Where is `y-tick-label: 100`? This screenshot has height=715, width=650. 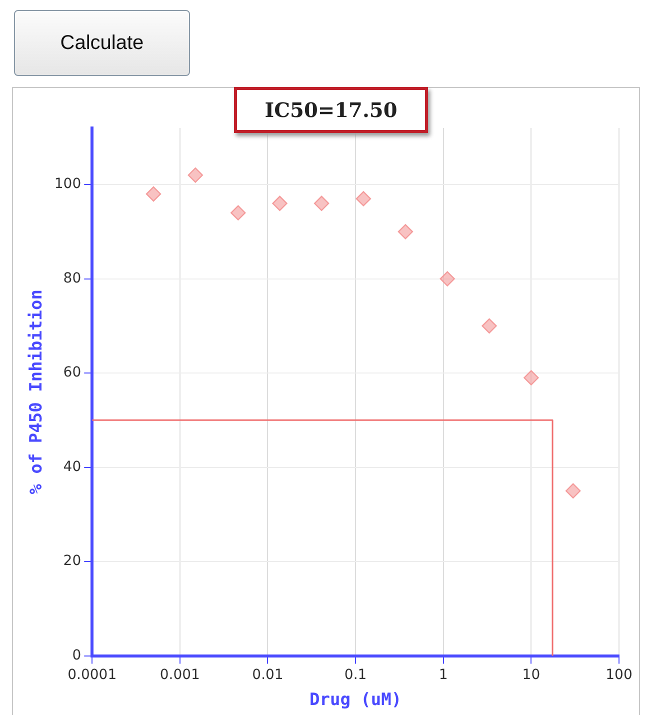 y-tick-label: 100 is located at coordinates (68, 184).